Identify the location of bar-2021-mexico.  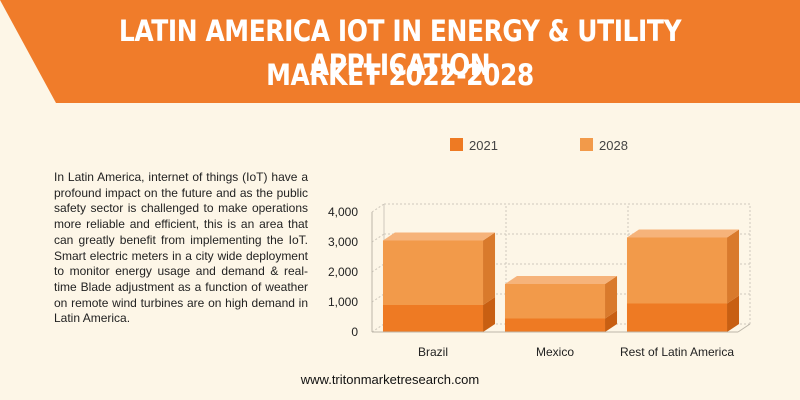
(555, 325).